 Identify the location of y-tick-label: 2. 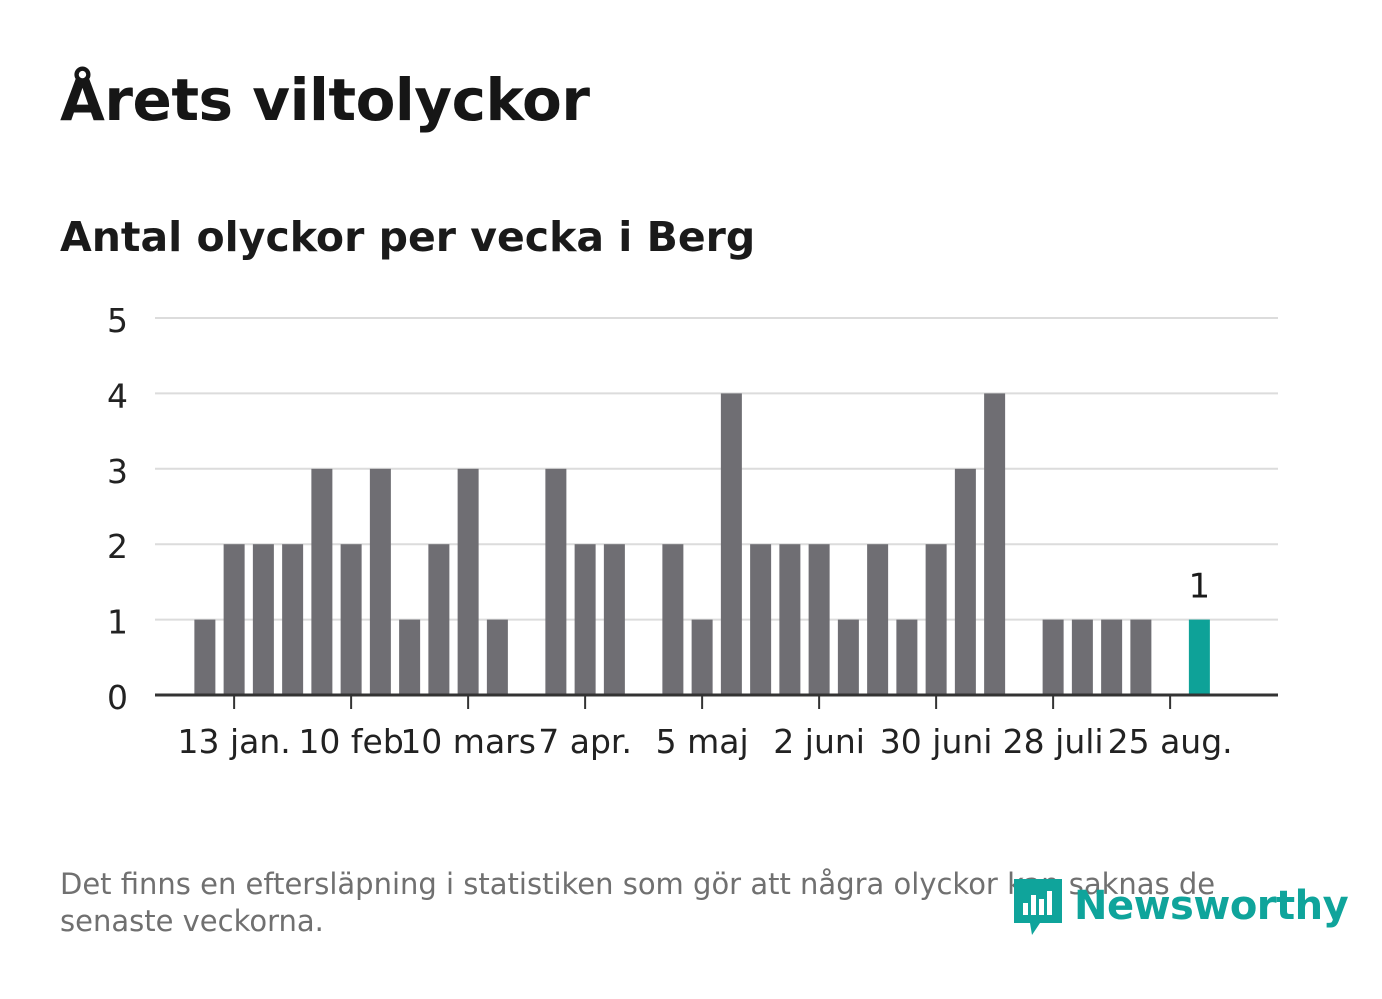
(117, 546).